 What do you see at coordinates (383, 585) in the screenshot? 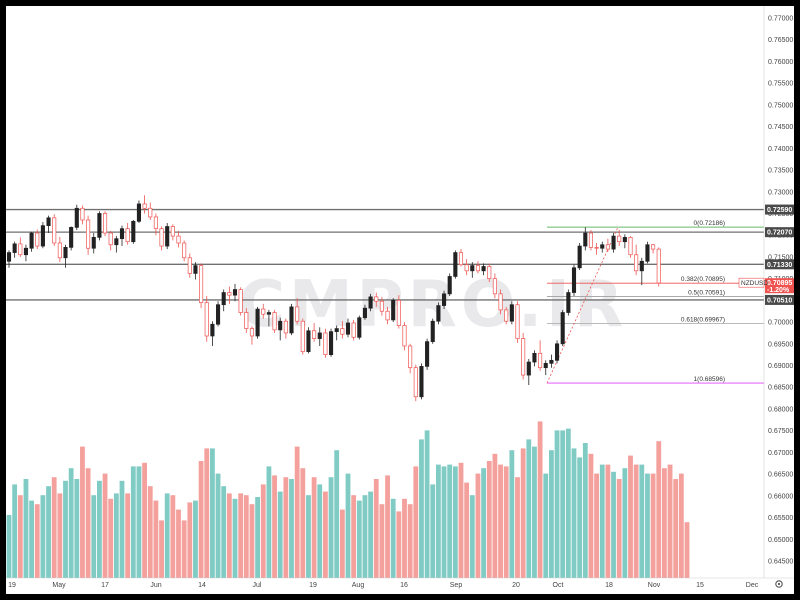
I see `time-axis: 19 May 17 Jun 14 Jul 19 Aug 16 Sep 20 Oct 18 Nov 15 Dec` at bounding box center [383, 585].